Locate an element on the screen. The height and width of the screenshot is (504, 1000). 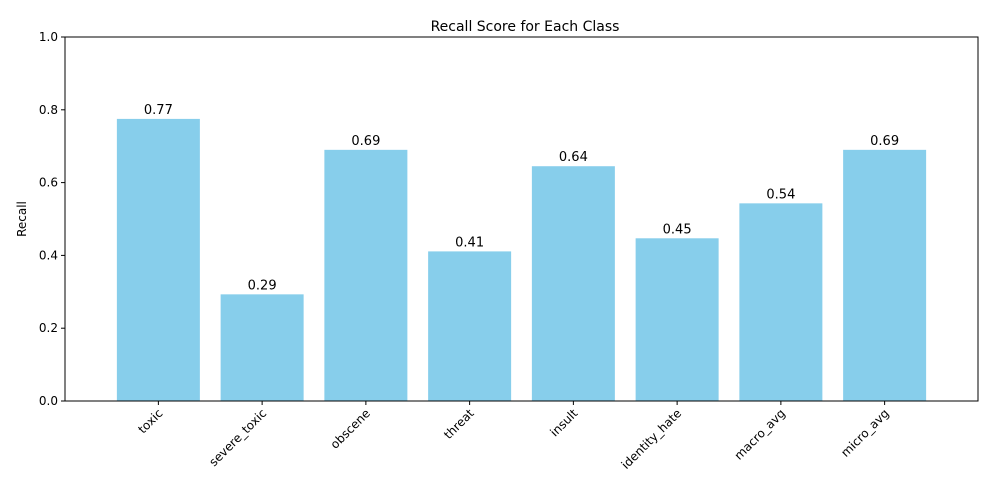
bar-identity-hate is located at coordinates (677, 319).